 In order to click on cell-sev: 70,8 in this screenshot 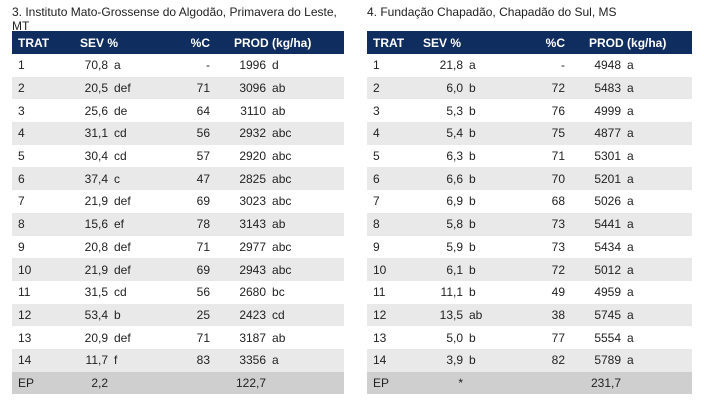, I will do `click(96, 65)`.